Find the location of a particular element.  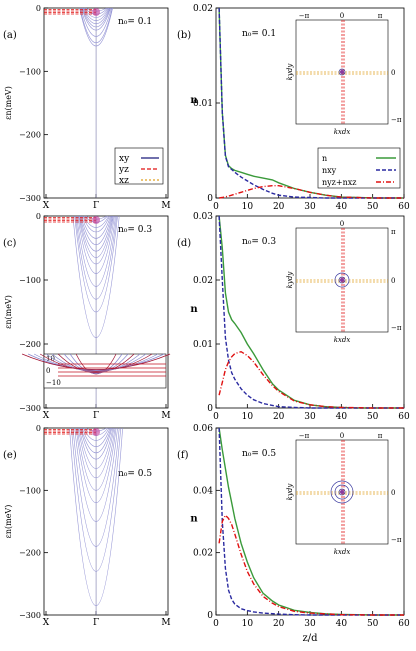

series-line-nyz+nxz is located at coordinates (311, 565).